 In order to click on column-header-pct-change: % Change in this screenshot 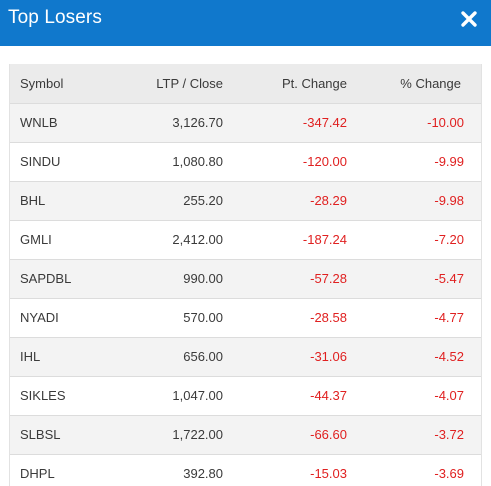, I will do `click(430, 83)`.